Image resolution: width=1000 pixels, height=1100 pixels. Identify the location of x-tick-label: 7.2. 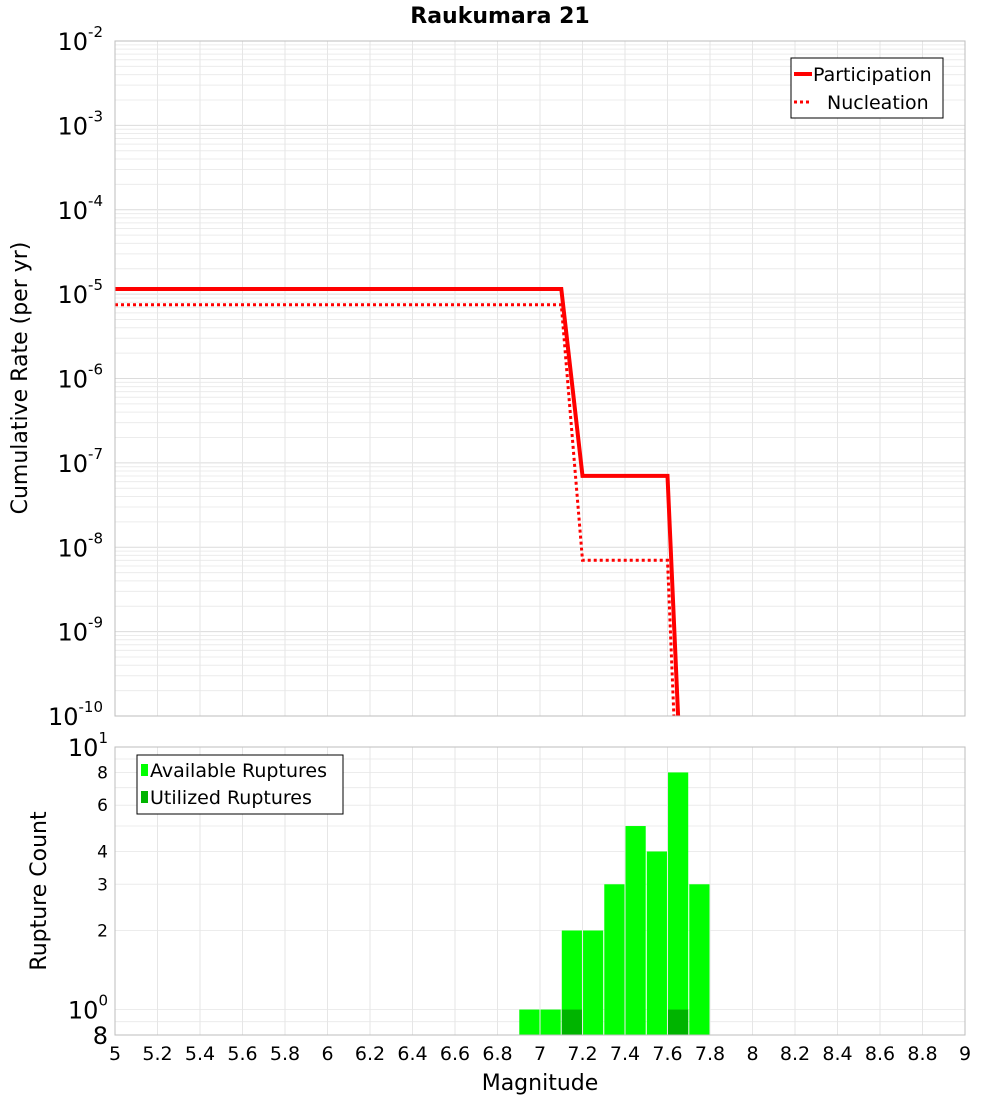
(582, 1054).